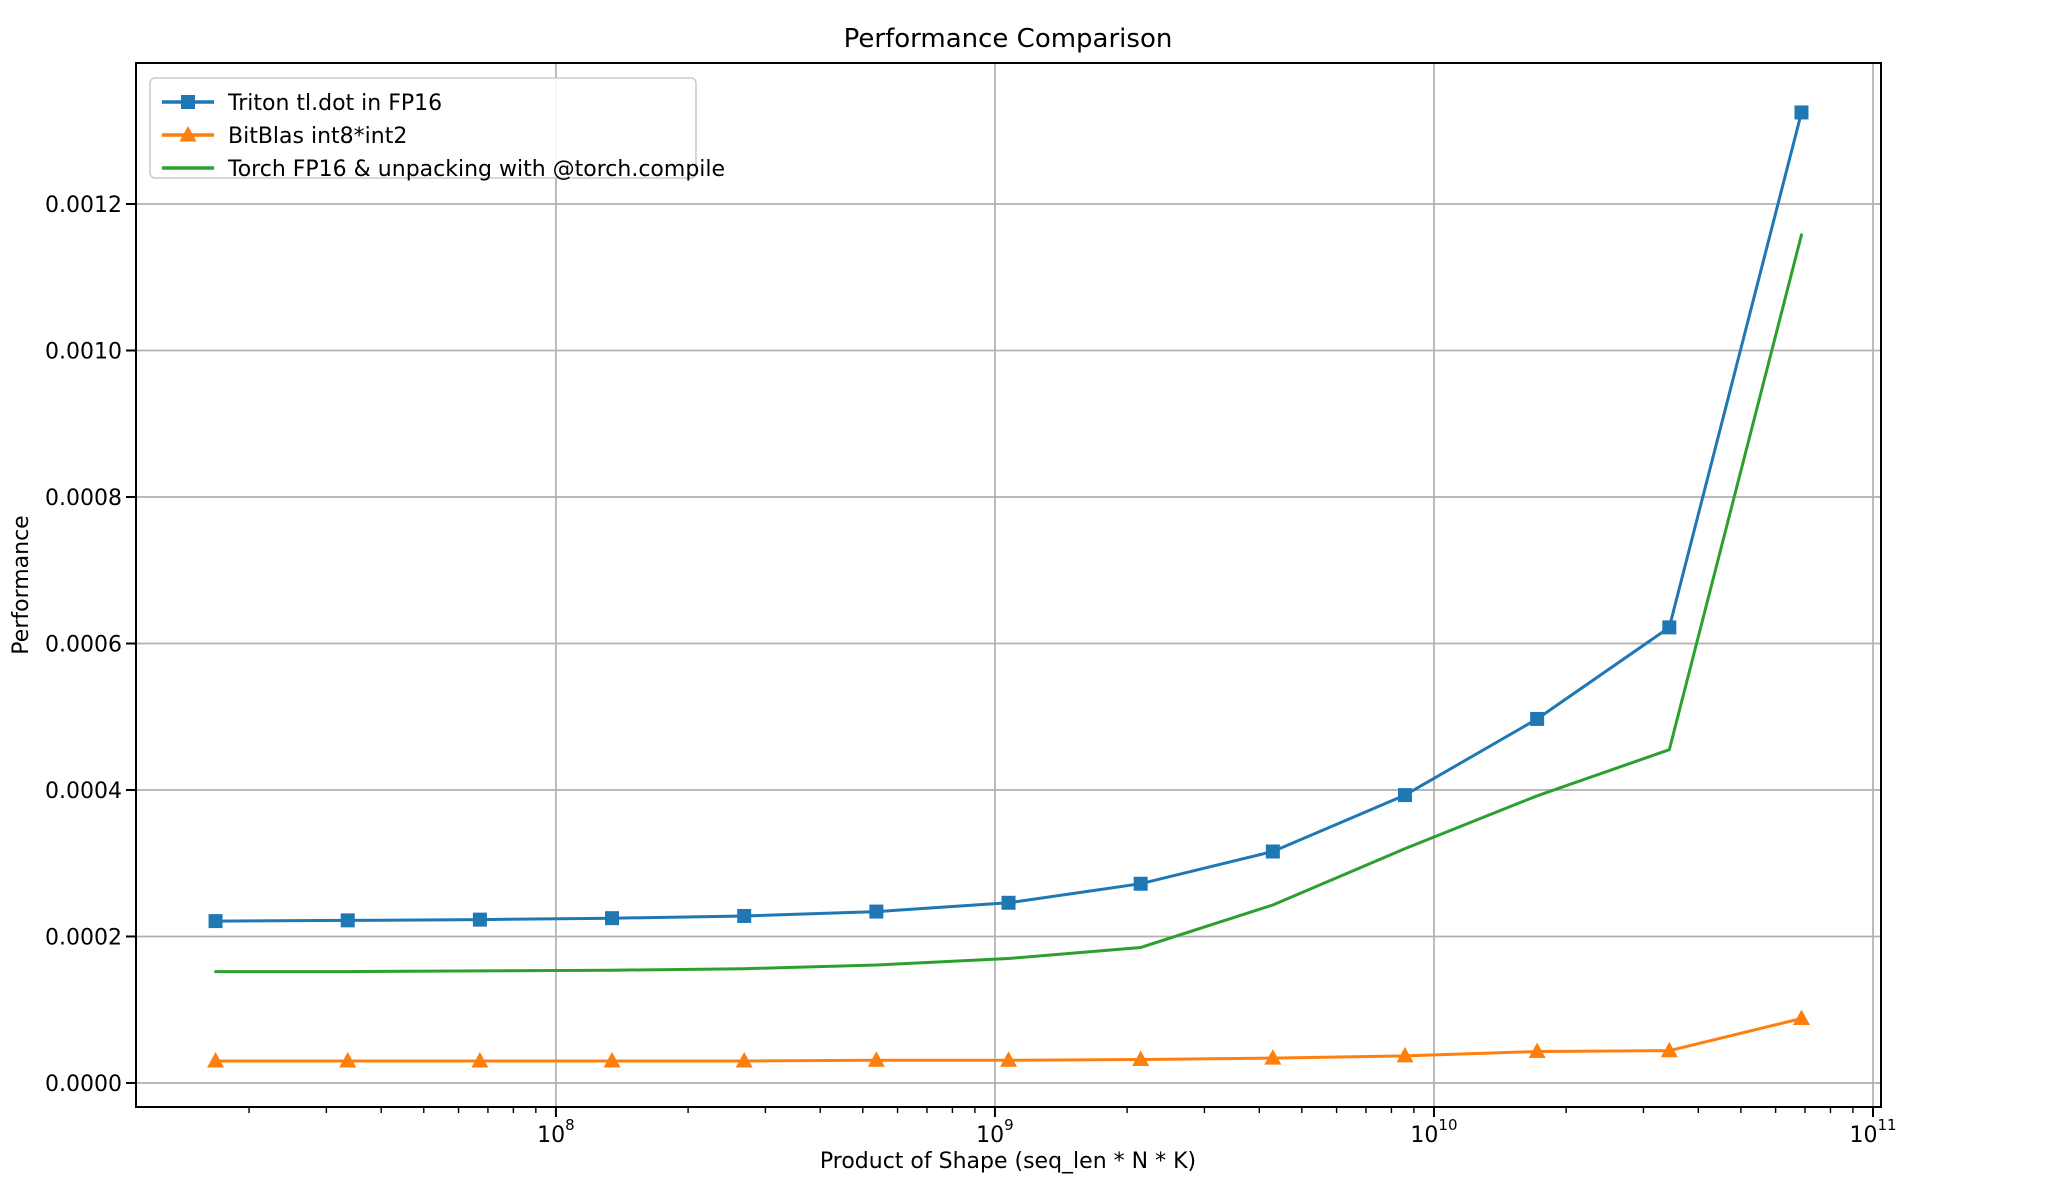 The image size is (2047, 1183). I want to click on legend-entry-label: Triton tl.dot in FP16, so click(334, 103).